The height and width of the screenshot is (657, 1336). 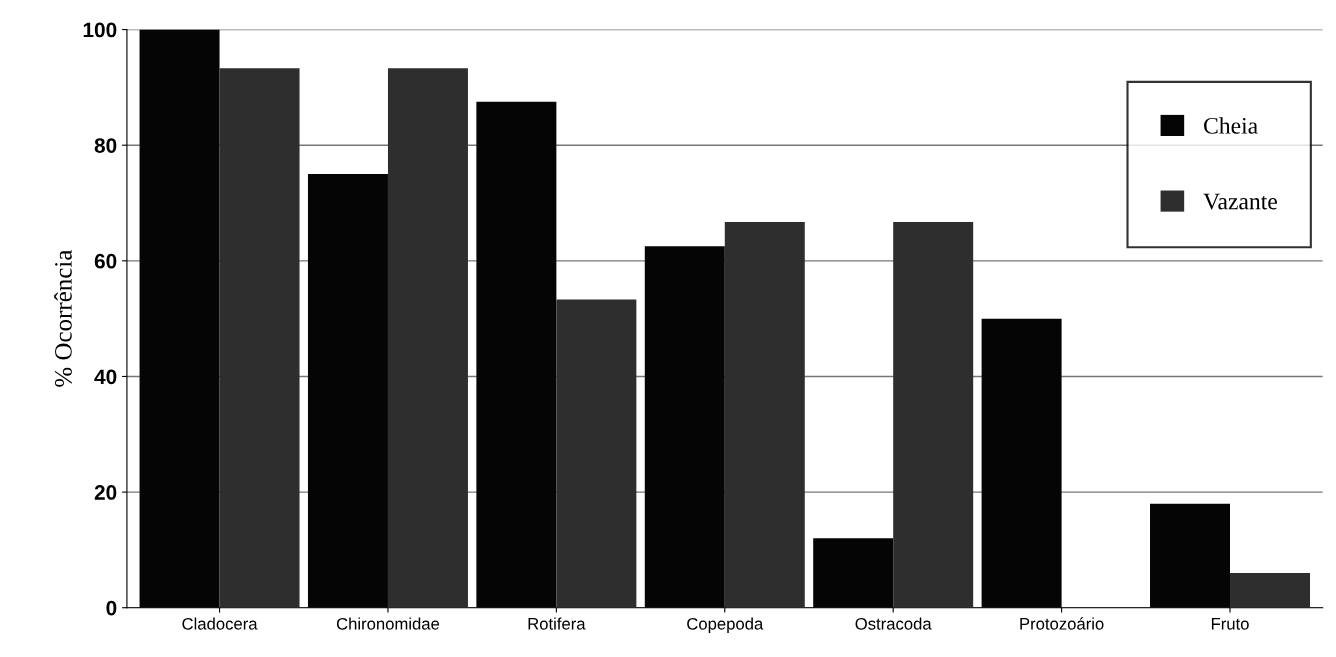 What do you see at coordinates (388, 623) in the screenshot?
I see `x-tick-label: Chironomidae` at bounding box center [388, 623].